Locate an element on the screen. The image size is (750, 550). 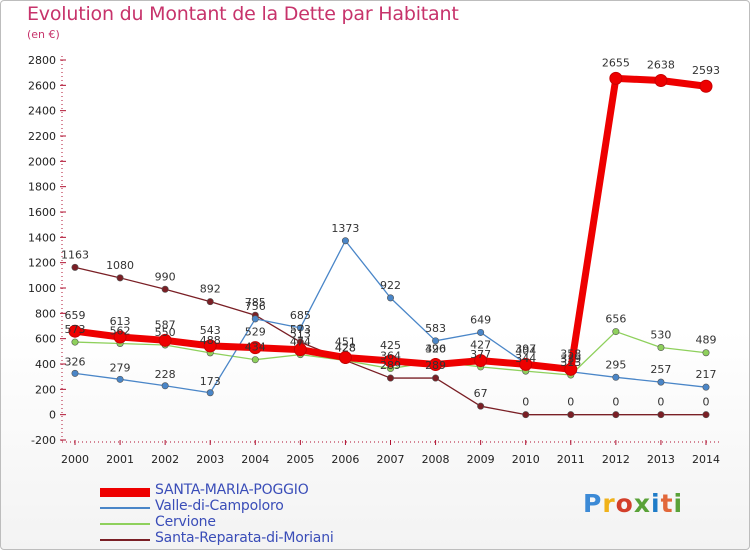
chart-subtitle: (en €) is located at coordinates (43, 34).